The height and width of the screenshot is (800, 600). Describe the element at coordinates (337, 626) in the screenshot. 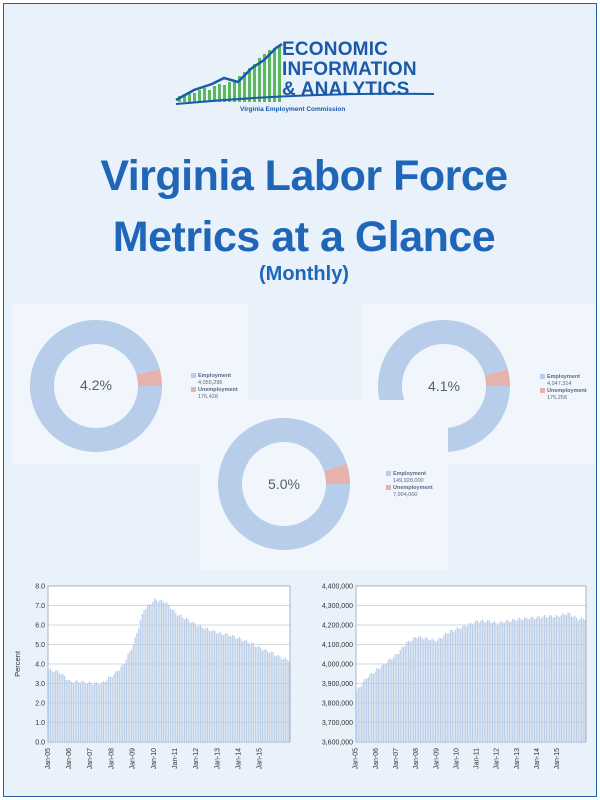

I see `y-tick-label: 4,200,000` at that location.